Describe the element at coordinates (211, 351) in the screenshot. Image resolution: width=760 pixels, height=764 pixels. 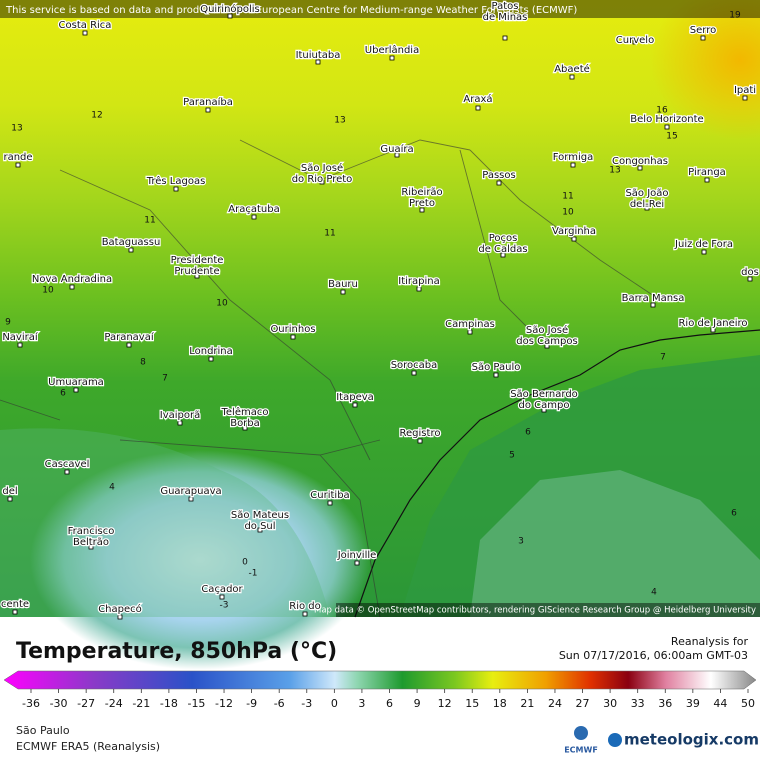
I see `city-label: Londrina` at that location.